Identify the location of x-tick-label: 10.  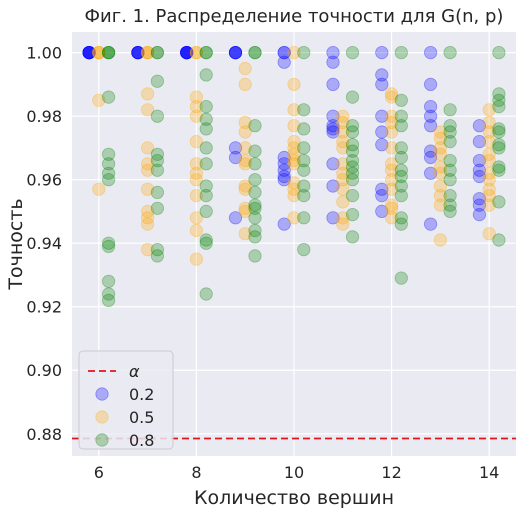
(294, 472).